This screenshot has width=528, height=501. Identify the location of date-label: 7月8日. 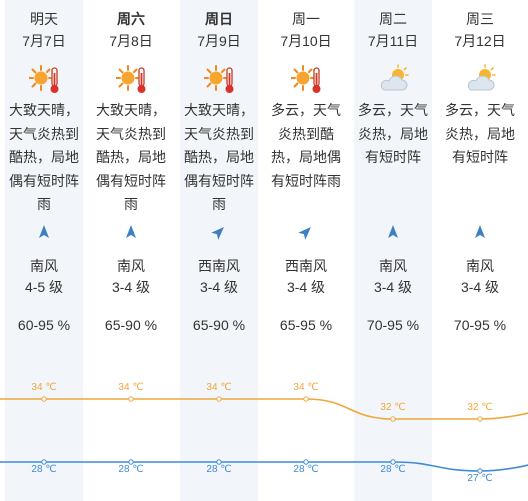
(131, 41).